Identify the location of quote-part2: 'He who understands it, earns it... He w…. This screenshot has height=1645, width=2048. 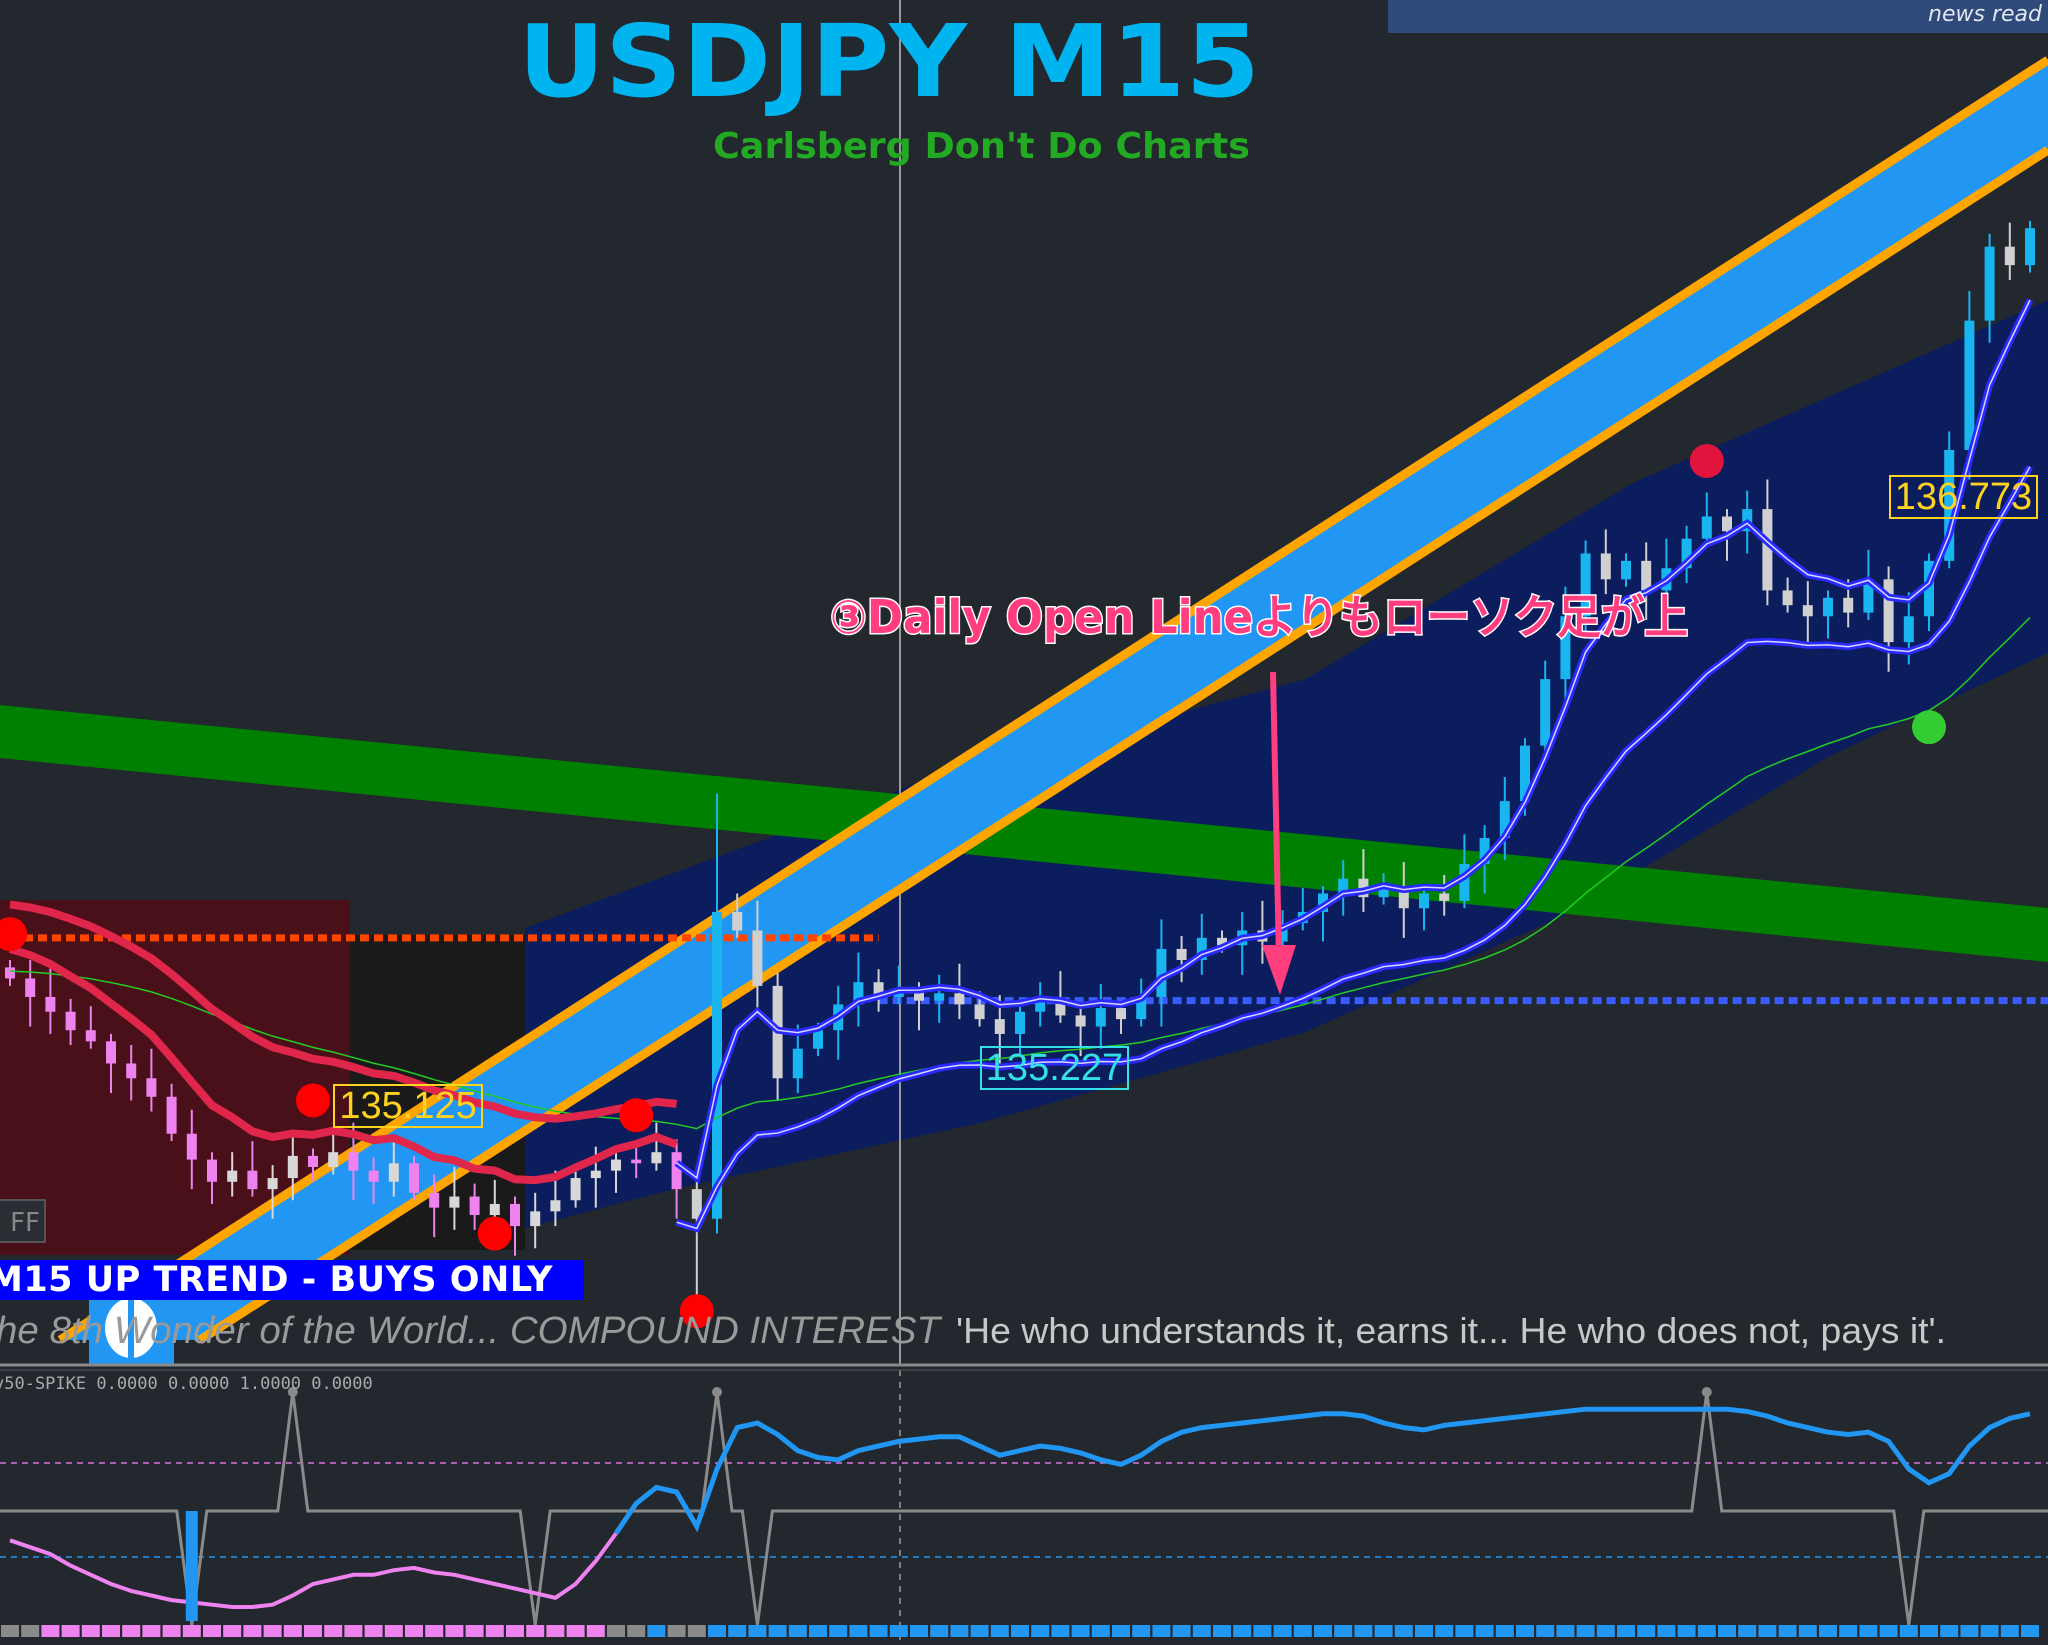
(1451, 1330).